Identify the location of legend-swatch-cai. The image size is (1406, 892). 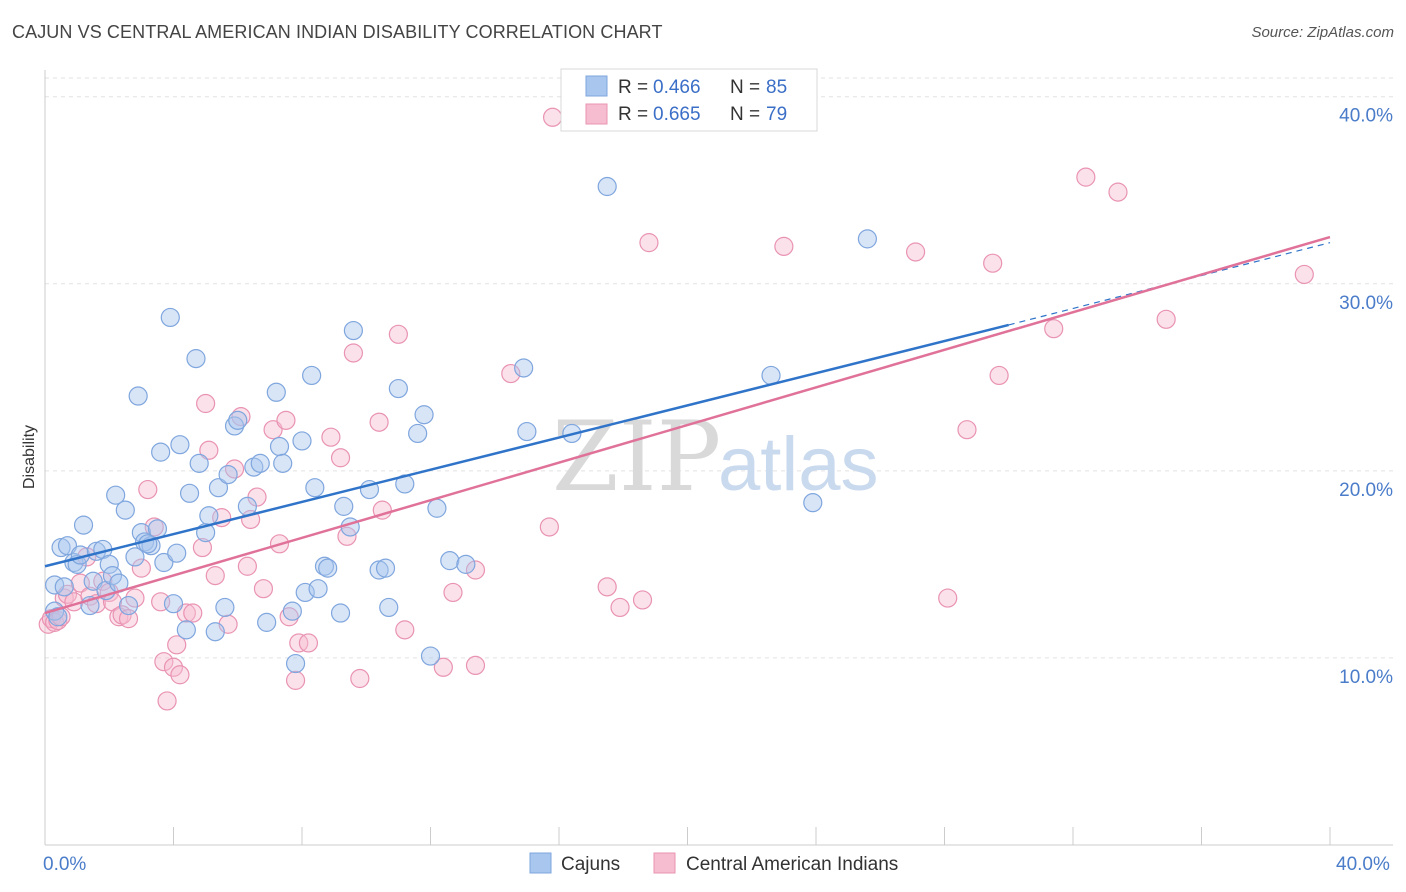
(596, 114).